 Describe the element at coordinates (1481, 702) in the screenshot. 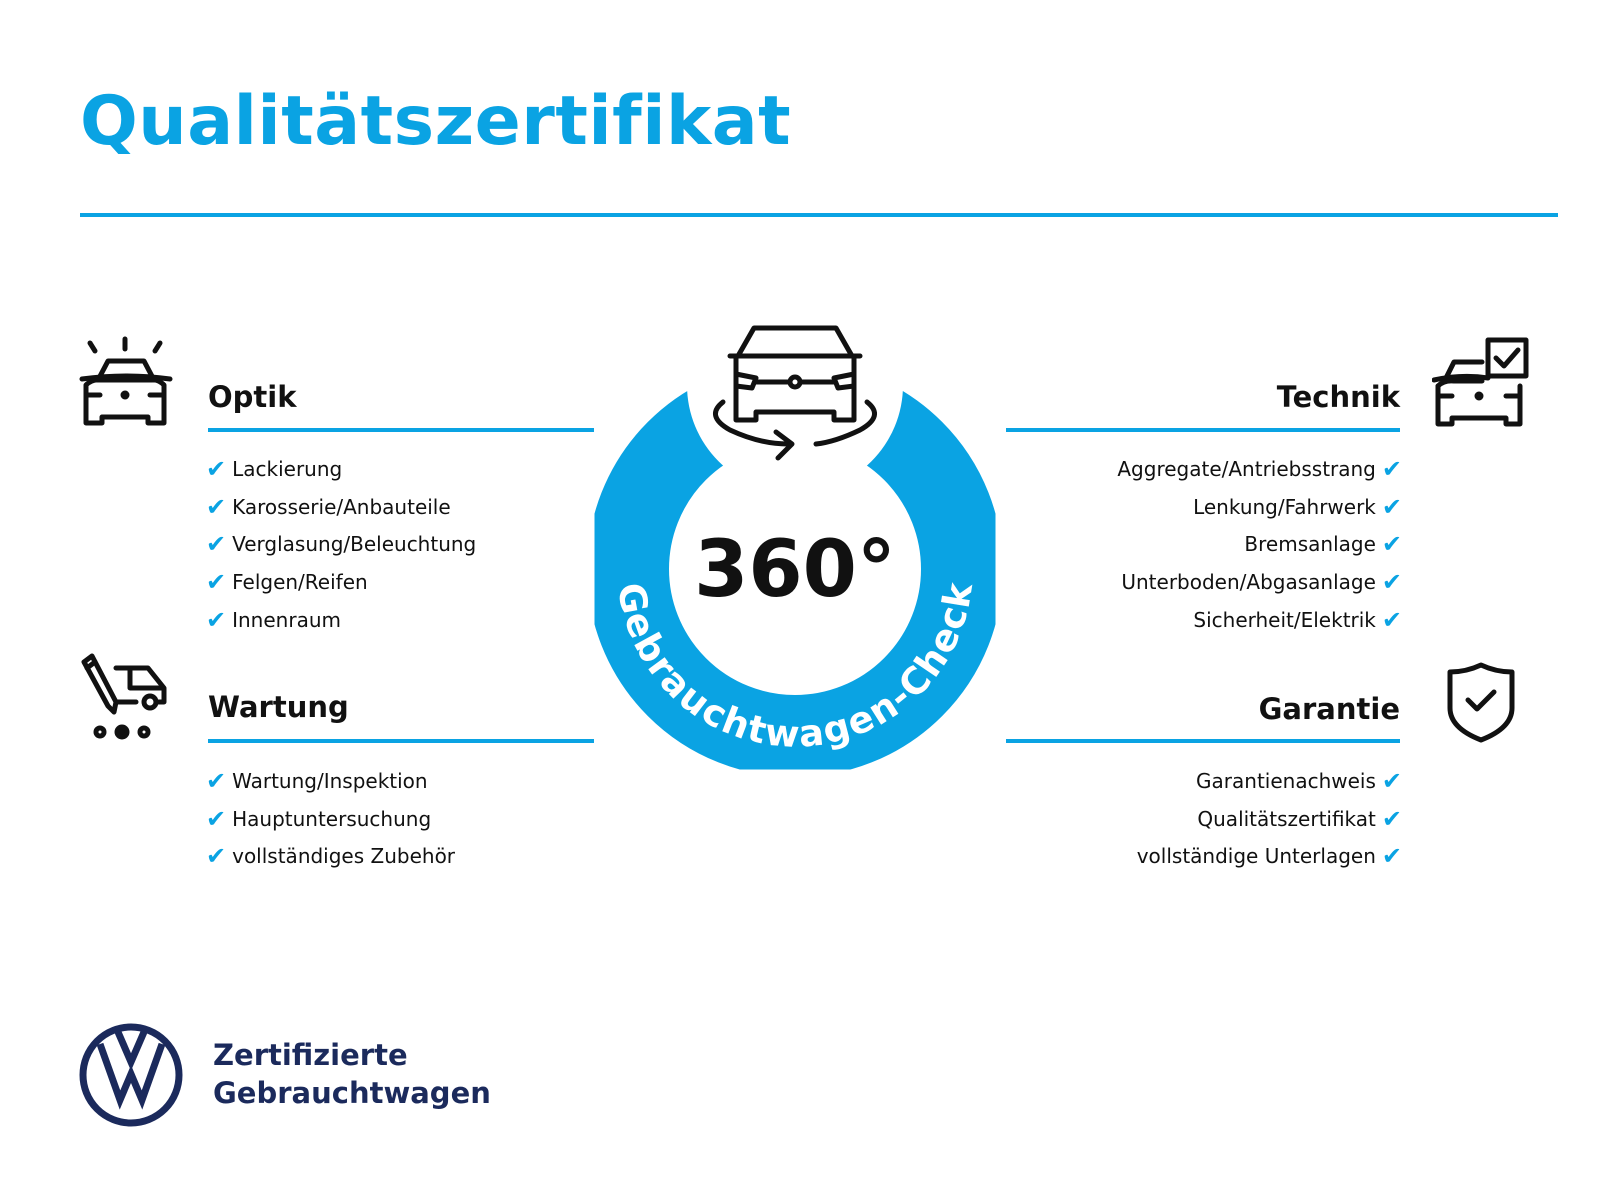

I see `shield-check-icon` at that location.